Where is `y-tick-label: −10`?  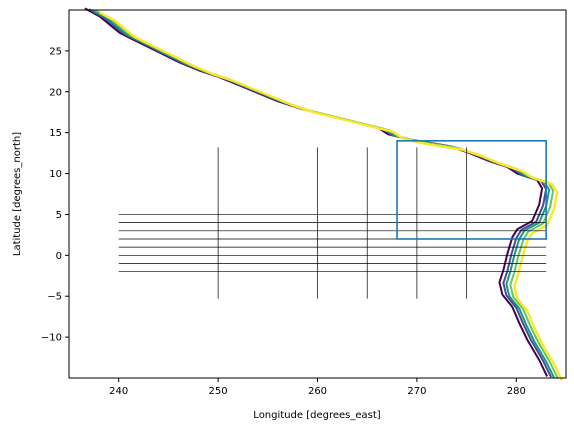
y-tick-label: −10 is located at coordinates (51, 338).